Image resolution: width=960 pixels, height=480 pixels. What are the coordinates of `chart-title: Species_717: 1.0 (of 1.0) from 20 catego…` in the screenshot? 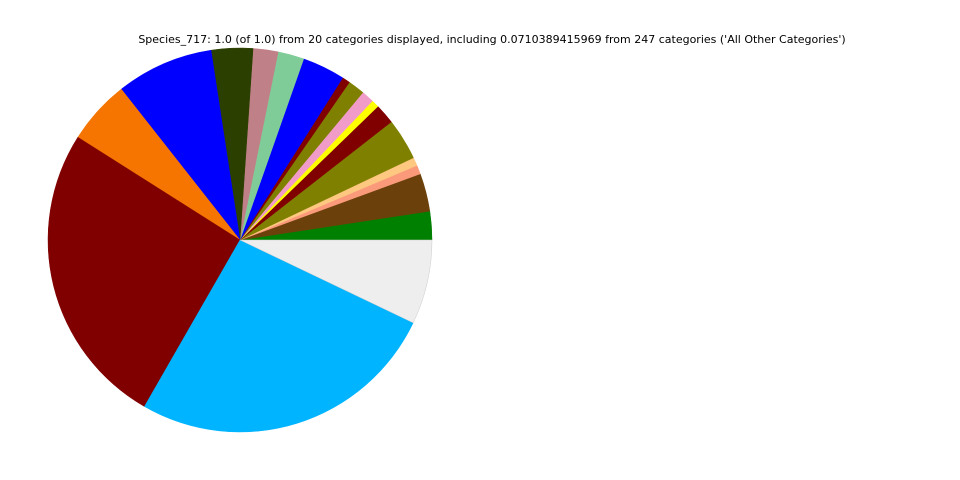 It's located at (492, 39).